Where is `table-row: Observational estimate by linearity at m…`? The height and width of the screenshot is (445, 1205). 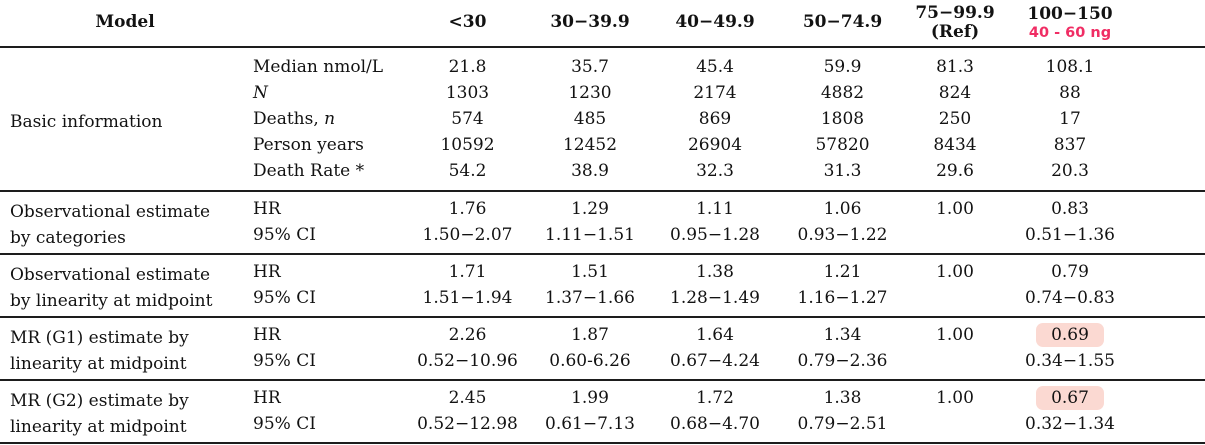 table-row: Observational estimate by linearity at m… is located at coordinates (602, 285).